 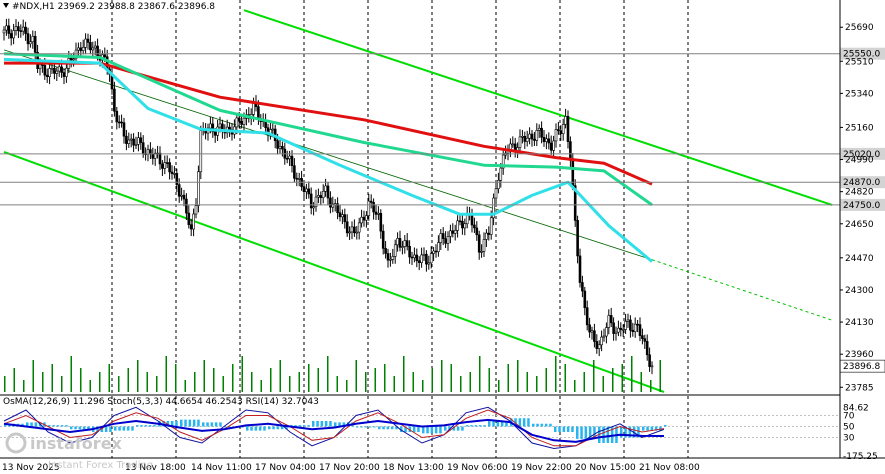 What do you see at coordinates (859, 355) in the screenshot?
I see `price-tick-label: 23960` at bounding box center [859, 355].